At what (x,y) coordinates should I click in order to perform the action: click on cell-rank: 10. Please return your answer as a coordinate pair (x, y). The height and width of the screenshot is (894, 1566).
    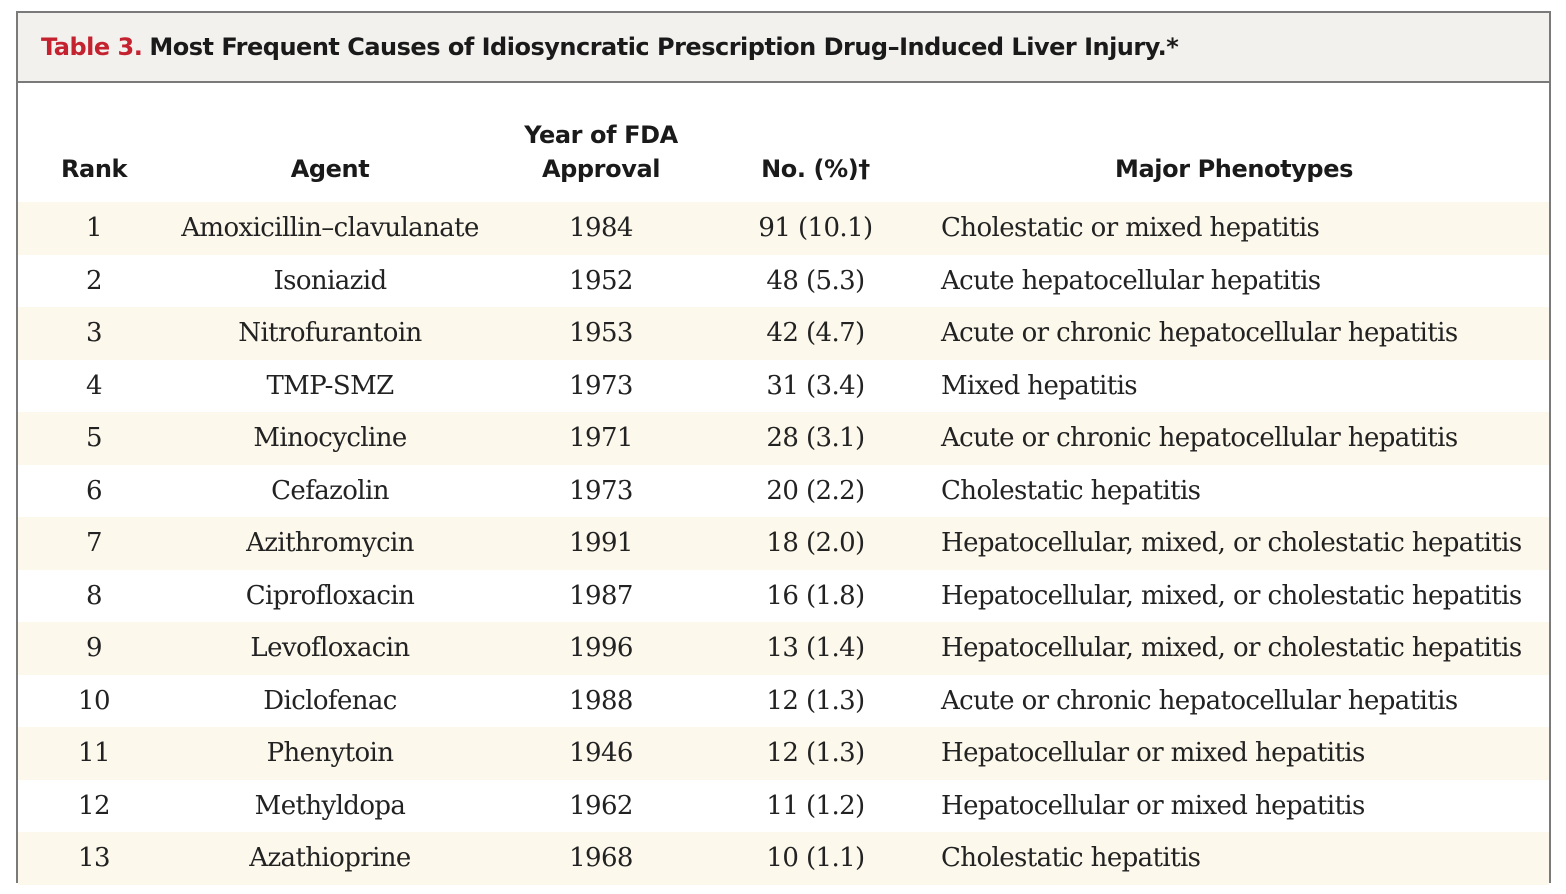
    Looking at the image, I should click on (94, 700).